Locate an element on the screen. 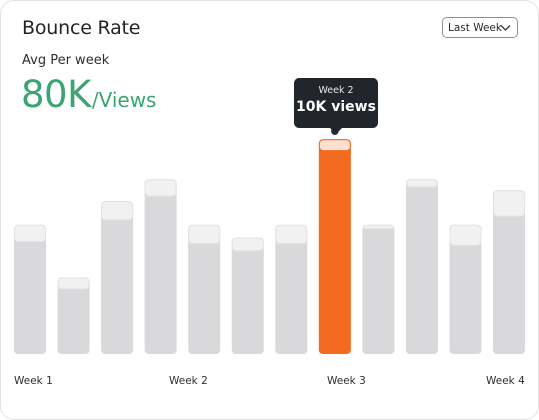 Image resolution: width=539 pixels, height=420 pixels. tooltip-value: 10K views is located at coordinates (336, 107).